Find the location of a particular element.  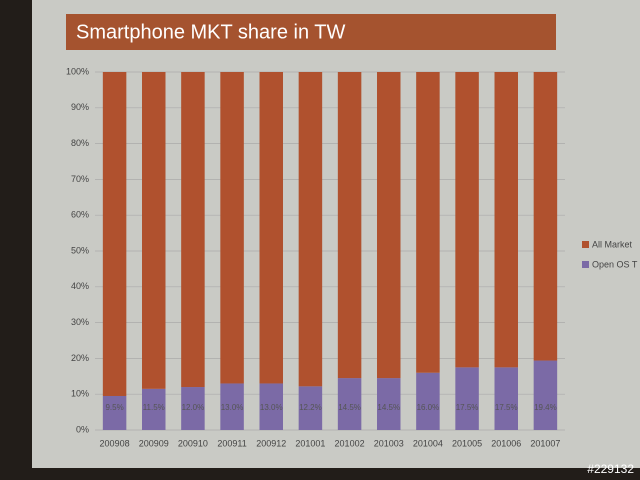

y-tick-label: 90% is located at coordinates (80, 107).